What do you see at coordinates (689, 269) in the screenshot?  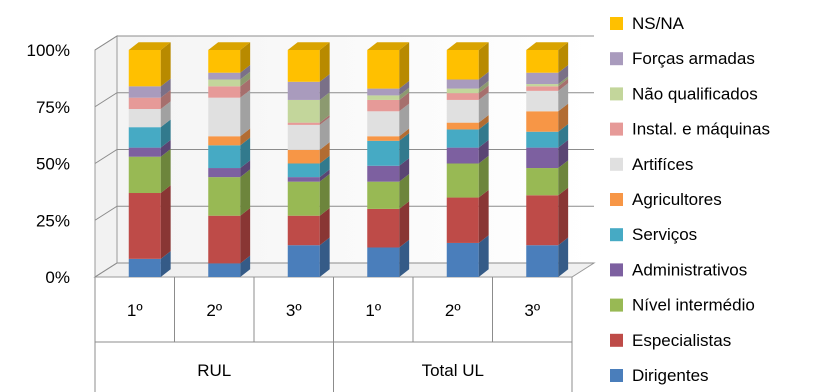 I see `legend-label: Administrativos` at bounding box center [689, 269].